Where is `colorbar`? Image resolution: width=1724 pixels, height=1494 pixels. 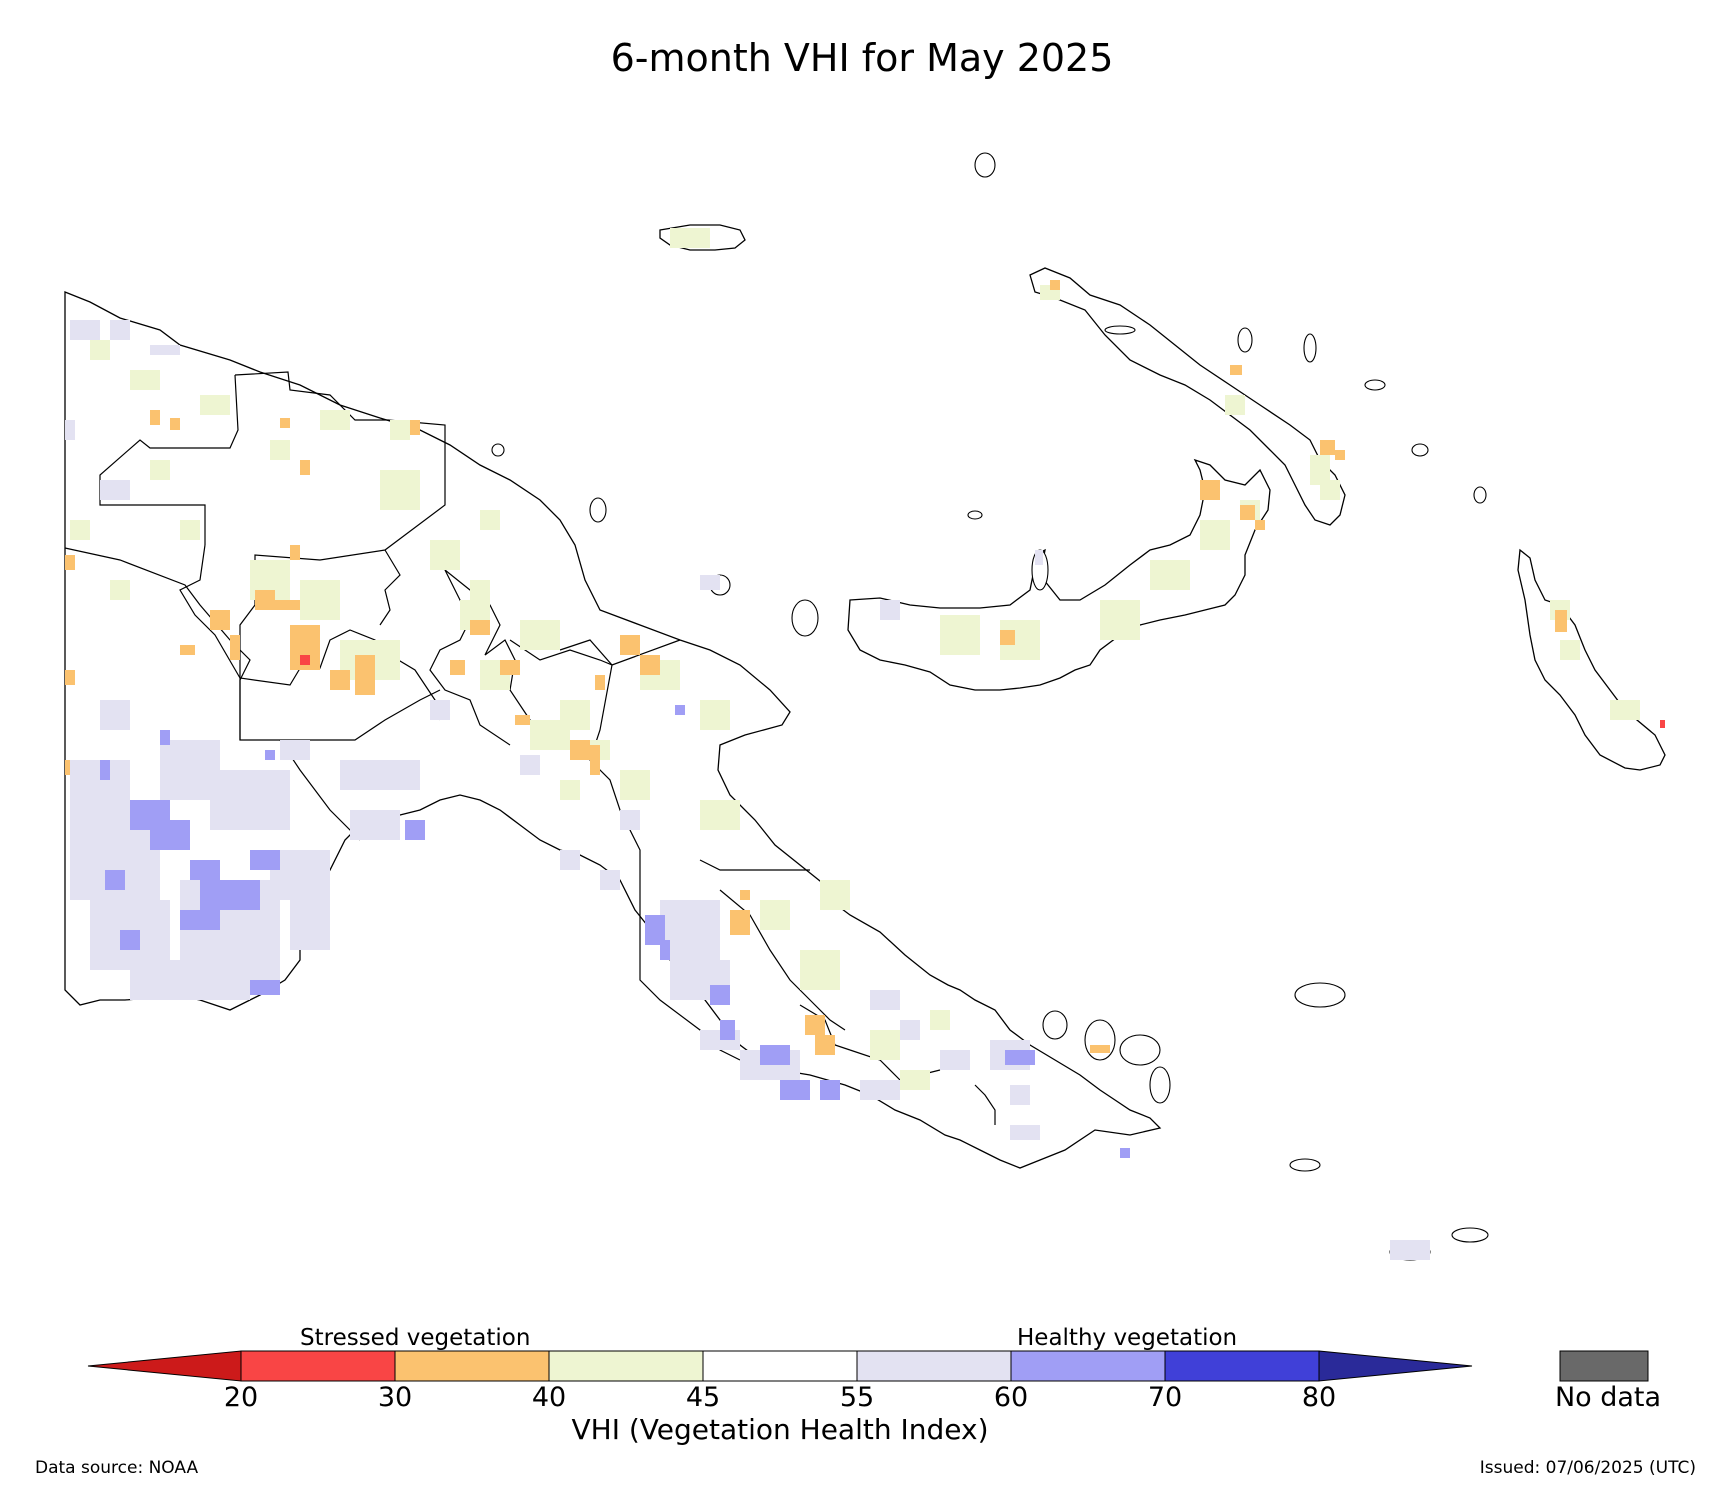 colorbar is located at coordinates (868, 1366).